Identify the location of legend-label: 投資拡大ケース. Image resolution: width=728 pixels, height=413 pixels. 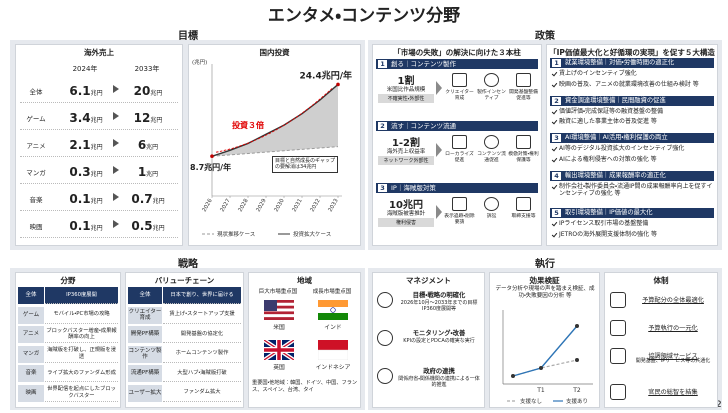
(312, 234).